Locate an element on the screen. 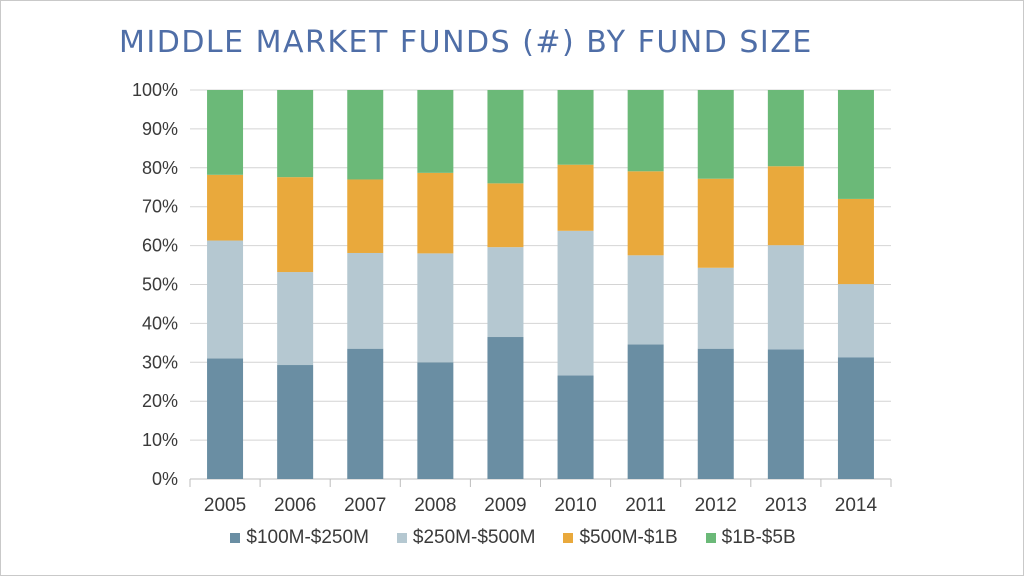  legend-label: $1B-$5B is located at coordinates (758, 537).